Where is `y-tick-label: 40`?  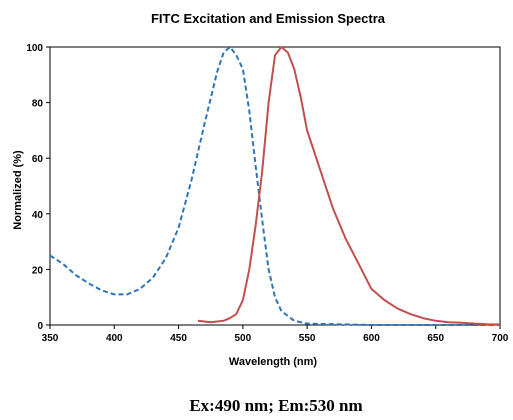 y-tick-label: 40 is located at coordinates (38, 215).